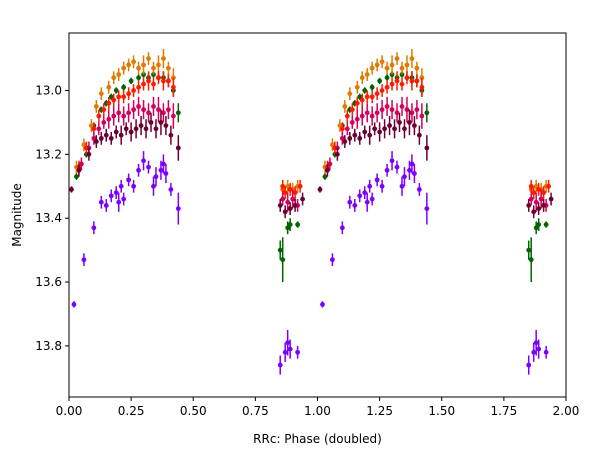 The width and height of the screenshot is (591, 455). I want to click on x-tick-label: 1.25, so click(379, 411).